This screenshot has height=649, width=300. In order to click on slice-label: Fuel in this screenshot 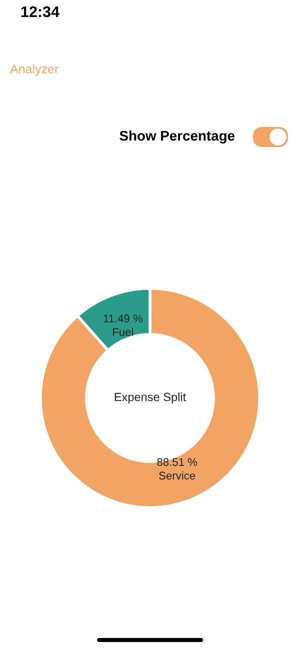, I will do `click(123, 332)`.